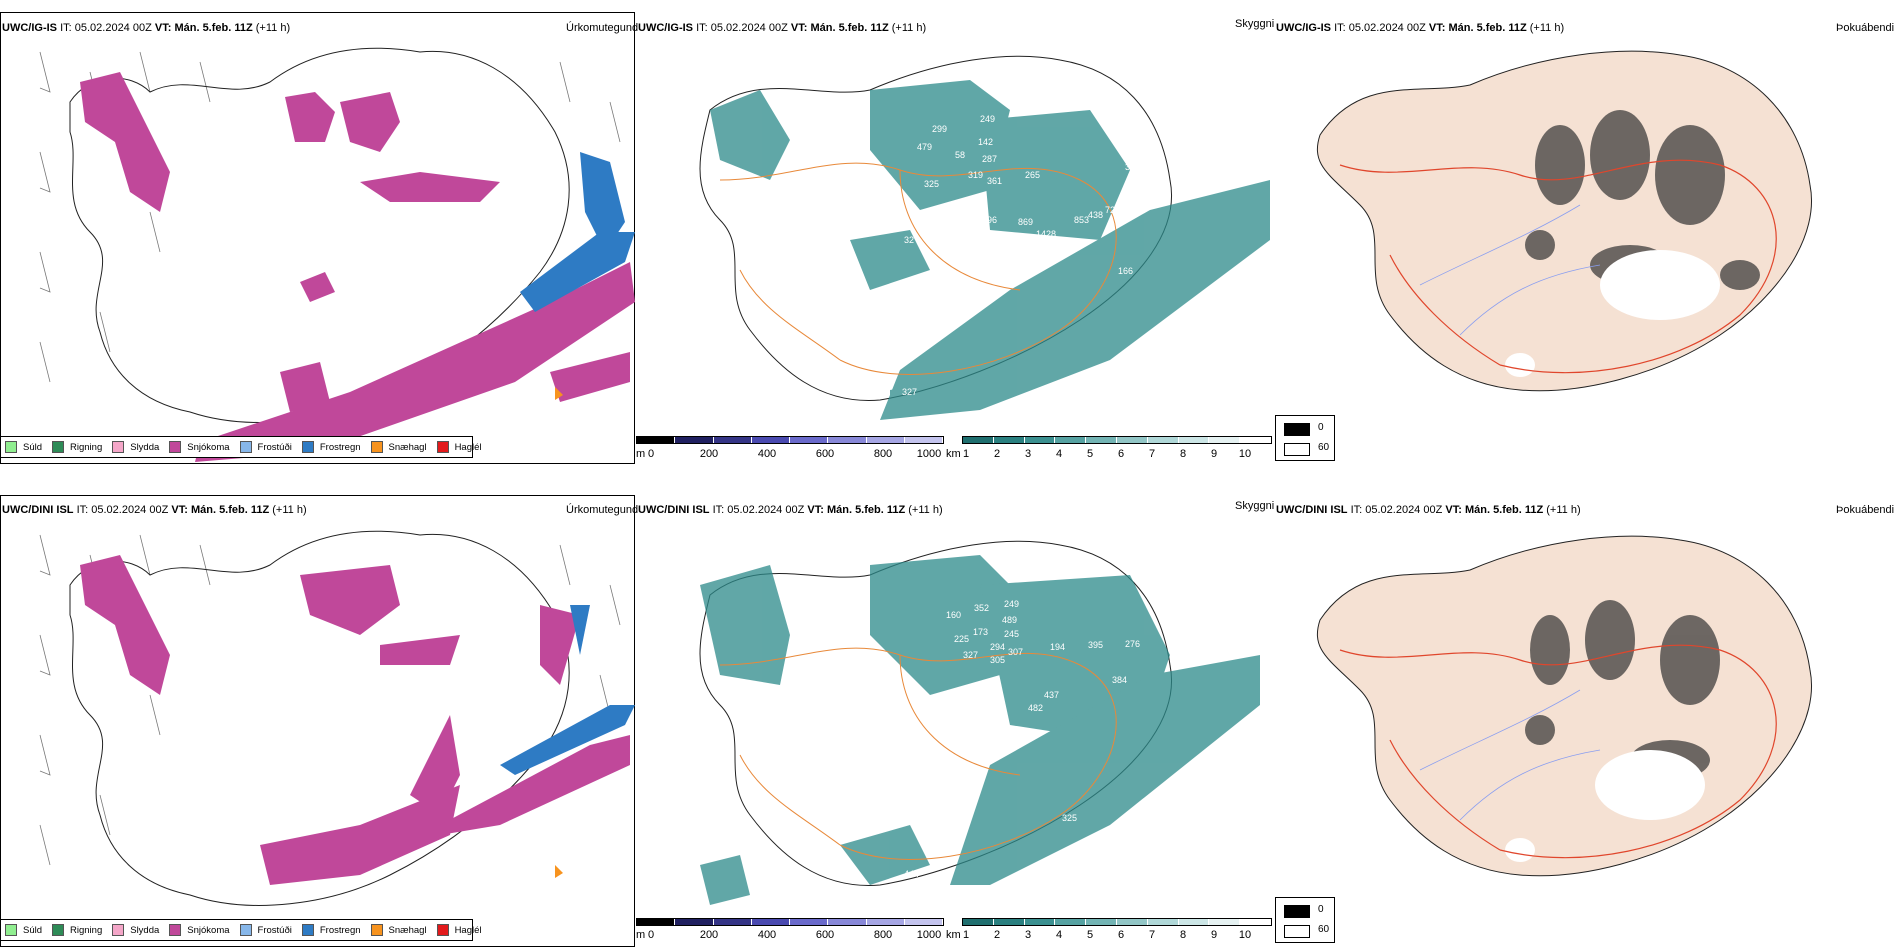 The height and width of the screenshot is (950, 1900). What do you see at coordinates (1046, 234) in the screenshot?
I see `height-label: 1428` at bounding box center [1046, 234].